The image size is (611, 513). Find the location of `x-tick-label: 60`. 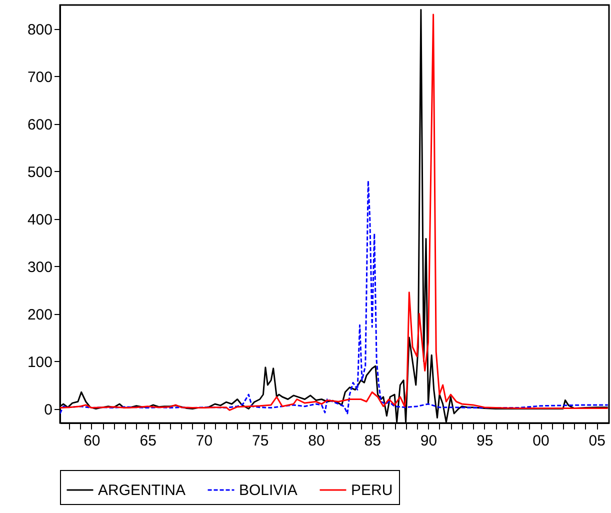

x-tick-label: 60 is located at coordinates (92, 441).